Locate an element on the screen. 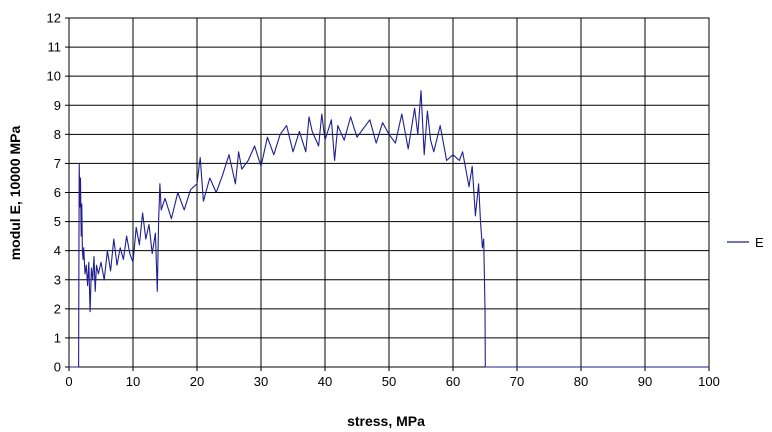  y-tick-label: 2 is located at coordinates (57, 308).